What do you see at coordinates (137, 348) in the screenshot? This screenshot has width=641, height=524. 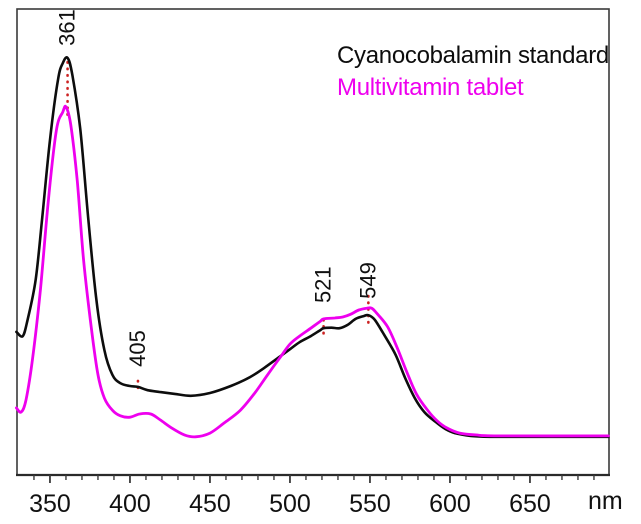 I see `peak-label: 405` at bounding box center [137, 348].